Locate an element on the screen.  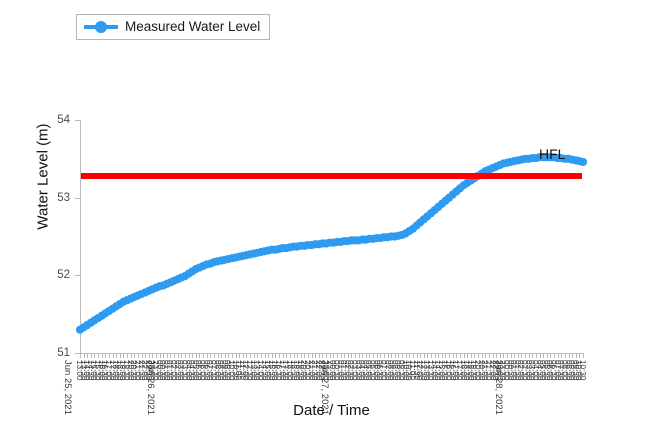
y-tick-label: 53 is located at coordinates (63, 197).